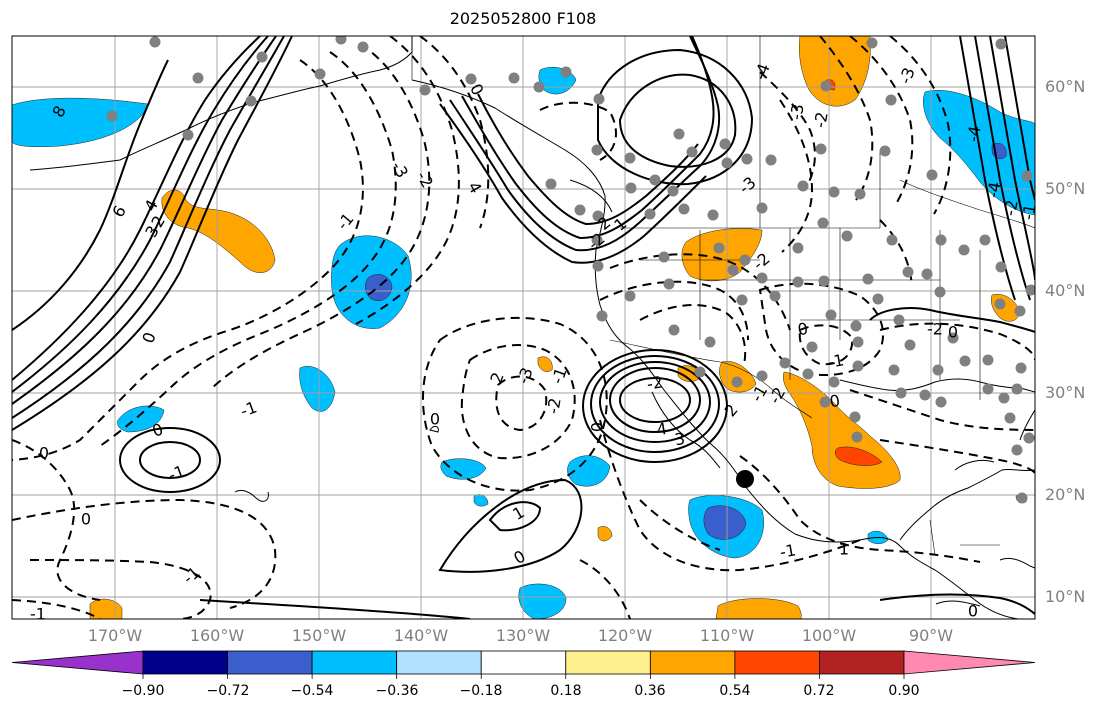 This screenshot has height=712, width=1105. What do you see at coordinates (931, 635) in the screenshot?
I see `lon-label-90w: 90°W` at bounding box center [931, 635].